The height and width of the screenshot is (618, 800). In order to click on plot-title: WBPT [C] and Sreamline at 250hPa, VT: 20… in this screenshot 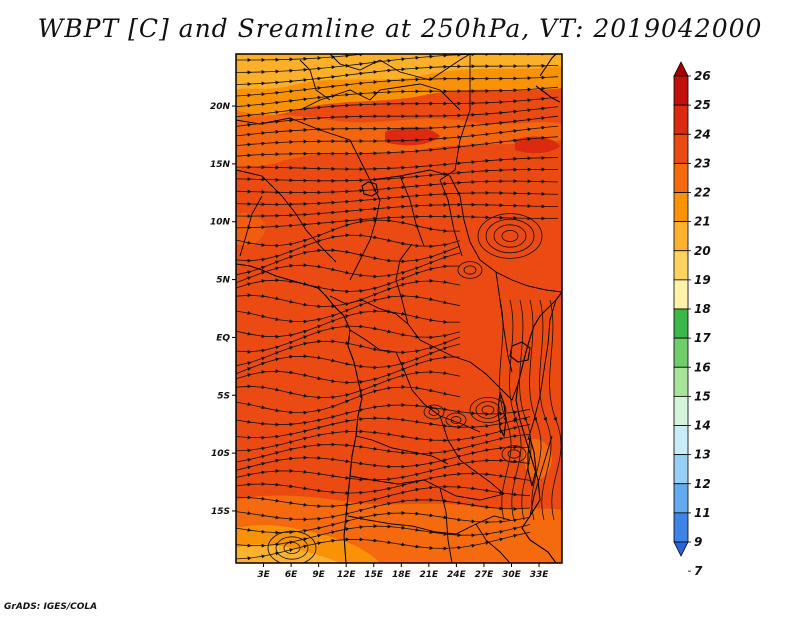, I will do `click(400, 28)`.